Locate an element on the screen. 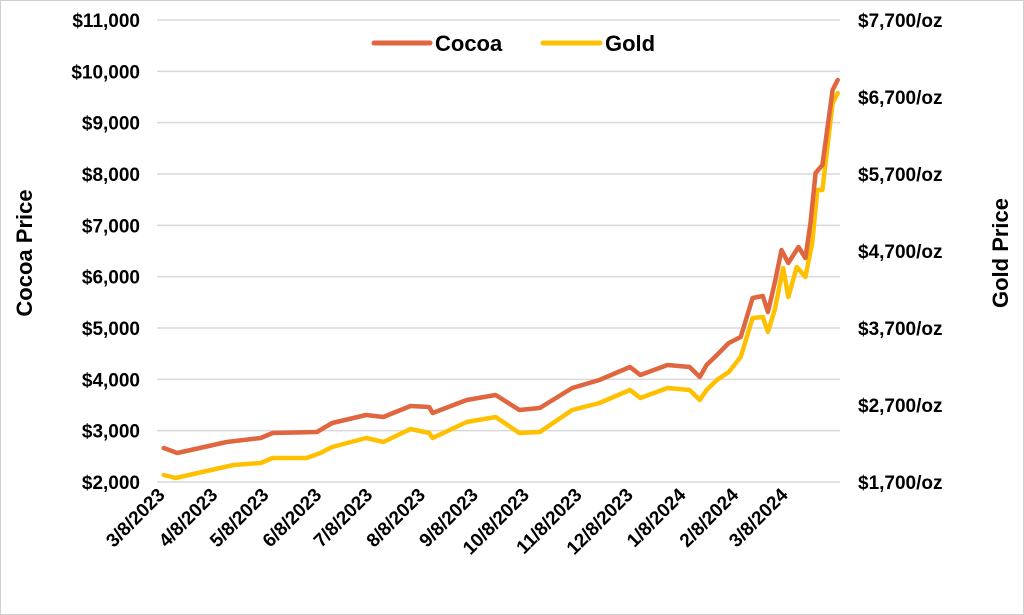 Image resolution: width=1024 pixels, height=615 pixels. y2-tick-label: $7,700/oz is located at coordinates (900, 21).